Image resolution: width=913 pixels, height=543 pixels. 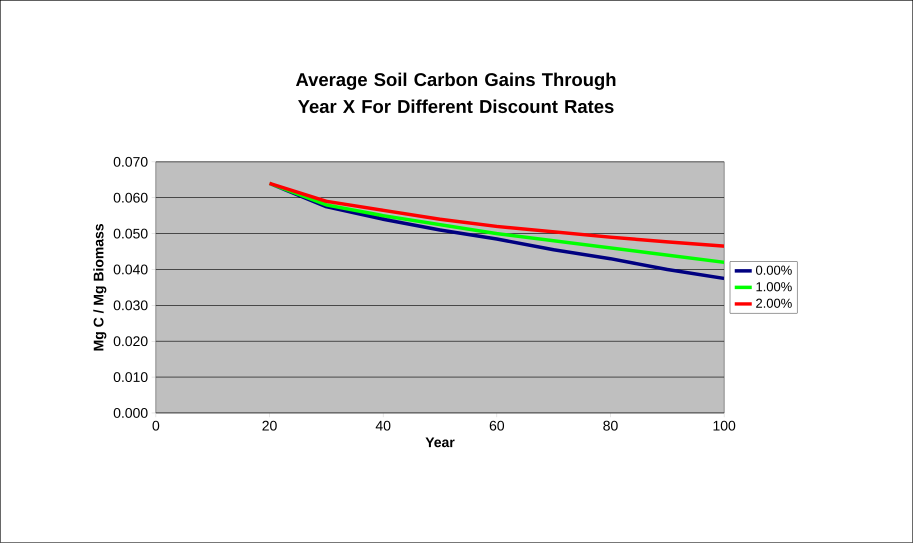 I want to click on y-axis-title: Mg C / Mg Biomass, so click(x=99, y=287).